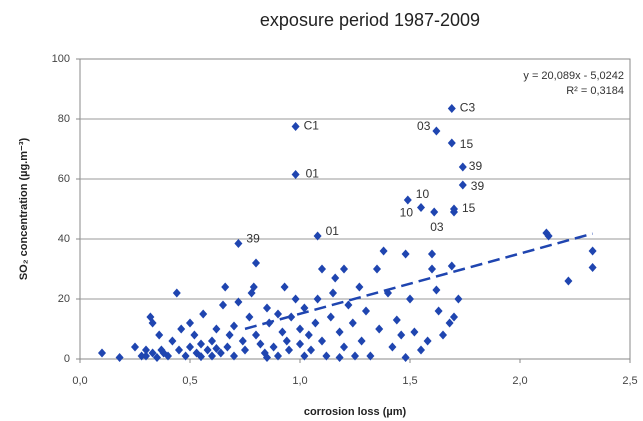 The image size is (643, 421). What do you see at coordinates (519, 381) in the screenshot?
I see `x-tick-label: 2,0` at bounding box center [519, 381].